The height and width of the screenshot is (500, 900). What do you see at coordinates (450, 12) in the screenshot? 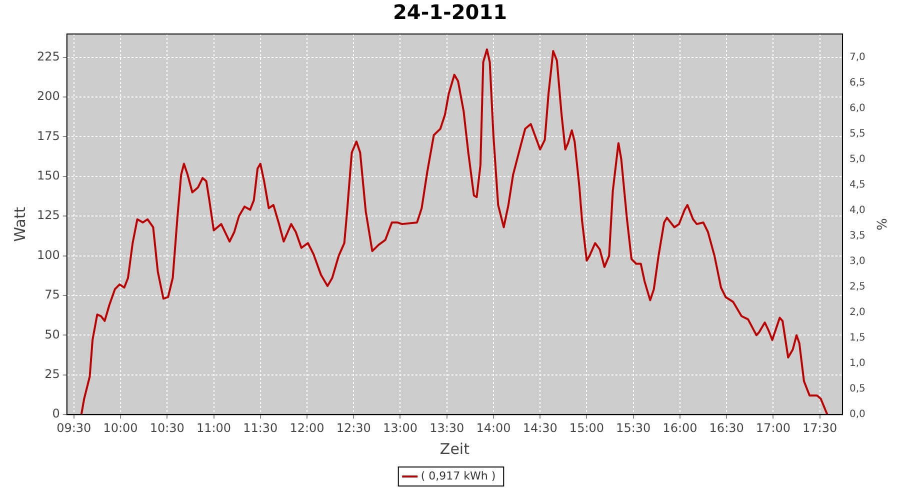
I see `chart-title: 24-1-2011` at bounding box center [450, 12].